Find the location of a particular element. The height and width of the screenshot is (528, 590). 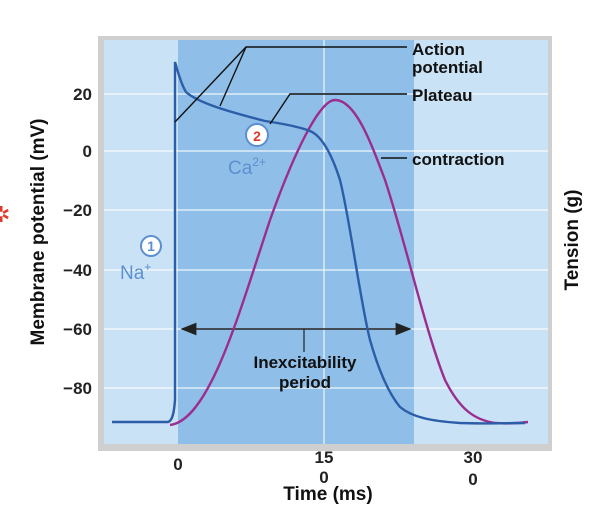

calcium-ion-charge: 2+ is located at coordinates (259, 162).